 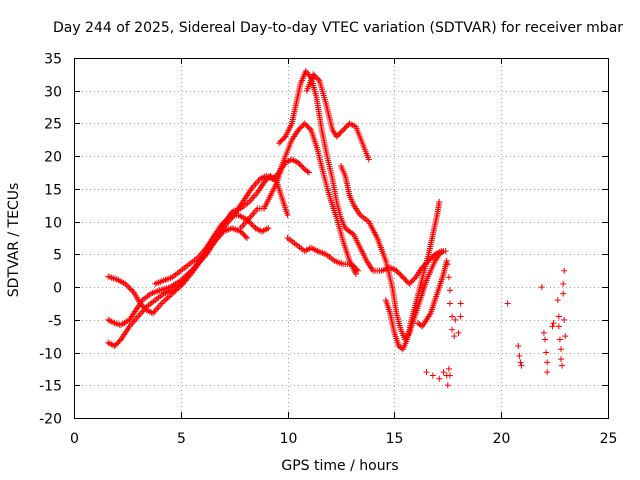 What do you see at coordinates (339, 466) in the screenshot?
I see `x-axis-label: GPS time / hours` at bounding box center [339, 466].